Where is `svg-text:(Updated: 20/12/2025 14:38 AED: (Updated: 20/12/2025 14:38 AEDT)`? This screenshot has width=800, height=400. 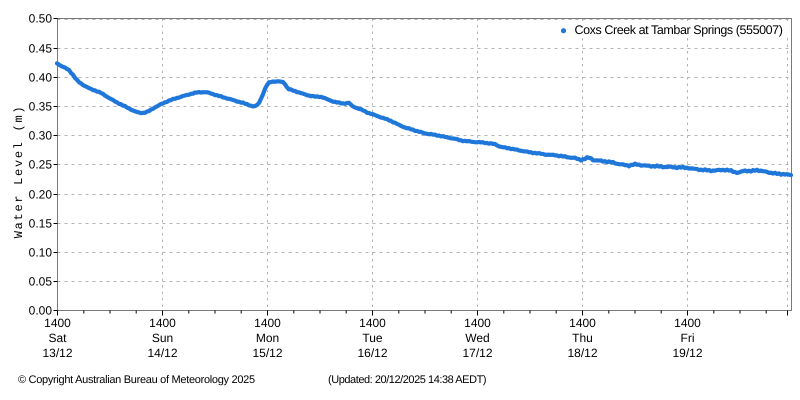
svg-text:(Updated: 20/12/2025 14:38 AED: (Updated: 20/12/2025 14:38 AEDT) is located at coordinates (407, 380).